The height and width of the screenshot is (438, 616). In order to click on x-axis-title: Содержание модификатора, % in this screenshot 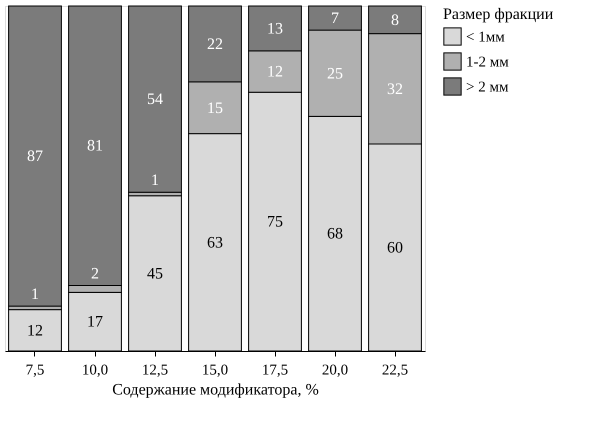, I will do `click(215, 390)`.